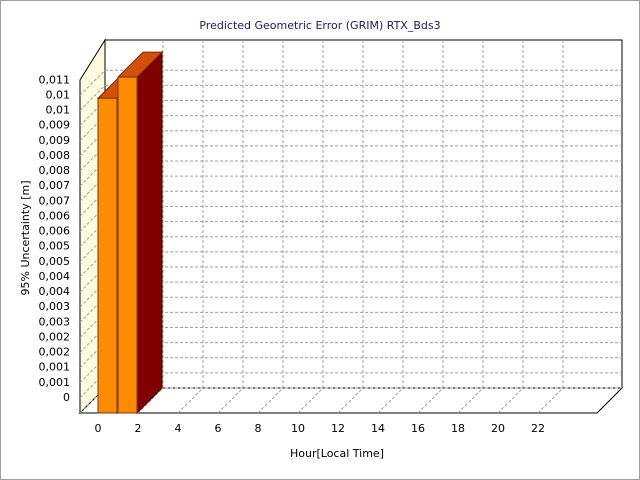 The height and width of the screenshot is (480, 640). I want to click on bar-side, so click(149, 232).